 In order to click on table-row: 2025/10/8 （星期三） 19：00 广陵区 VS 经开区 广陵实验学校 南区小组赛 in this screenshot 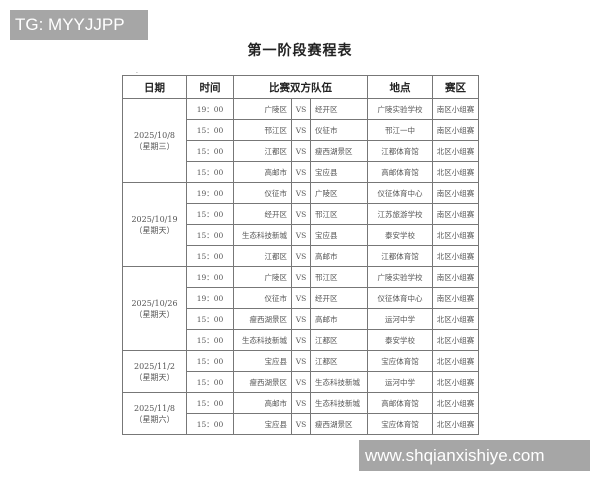, I will do `click(300, 140)`.